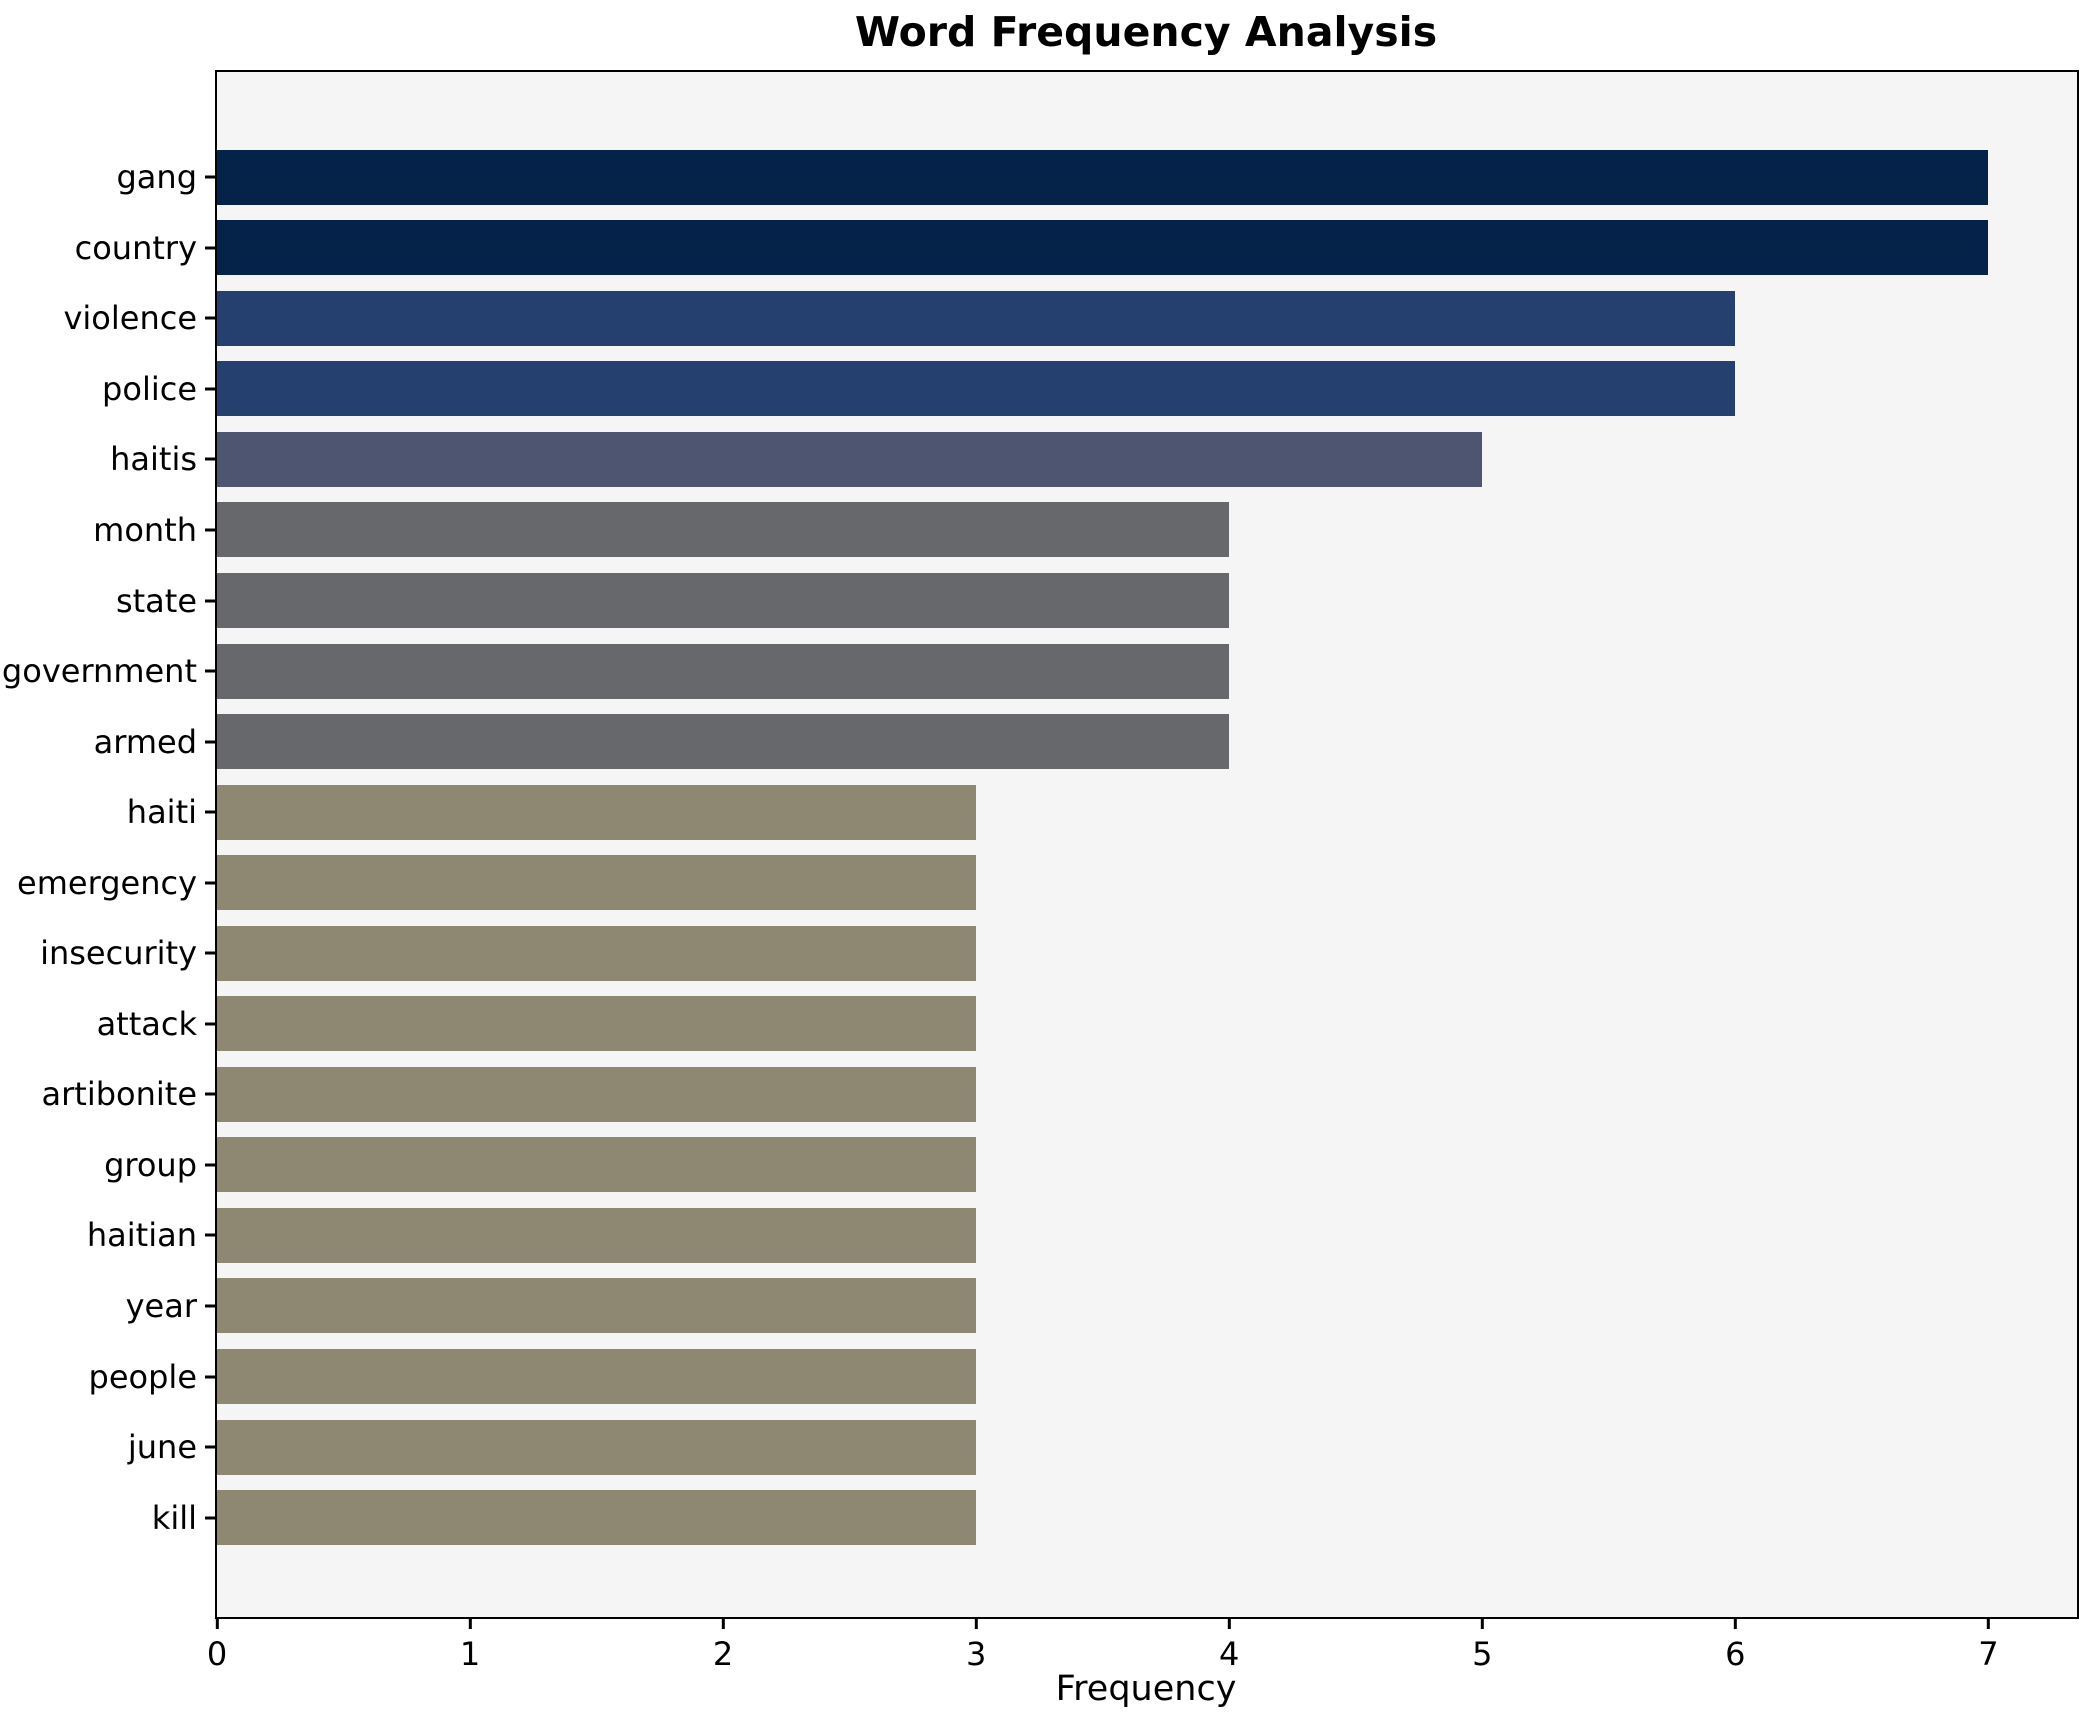 The width and height of the screenshot is (2095, 1722). I want to click on bar-row: month, so click(1085, 530).